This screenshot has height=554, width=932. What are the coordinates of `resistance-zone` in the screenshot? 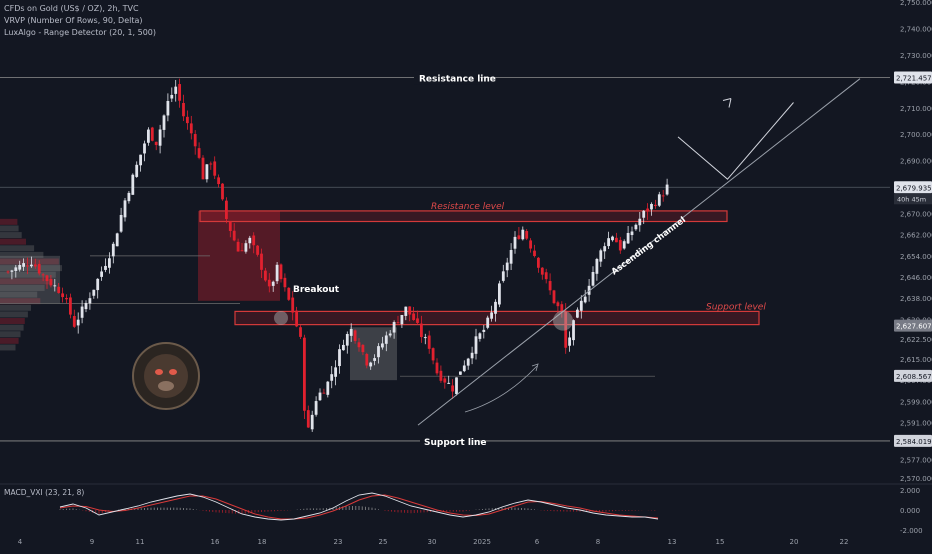 It's located at (463, 216).